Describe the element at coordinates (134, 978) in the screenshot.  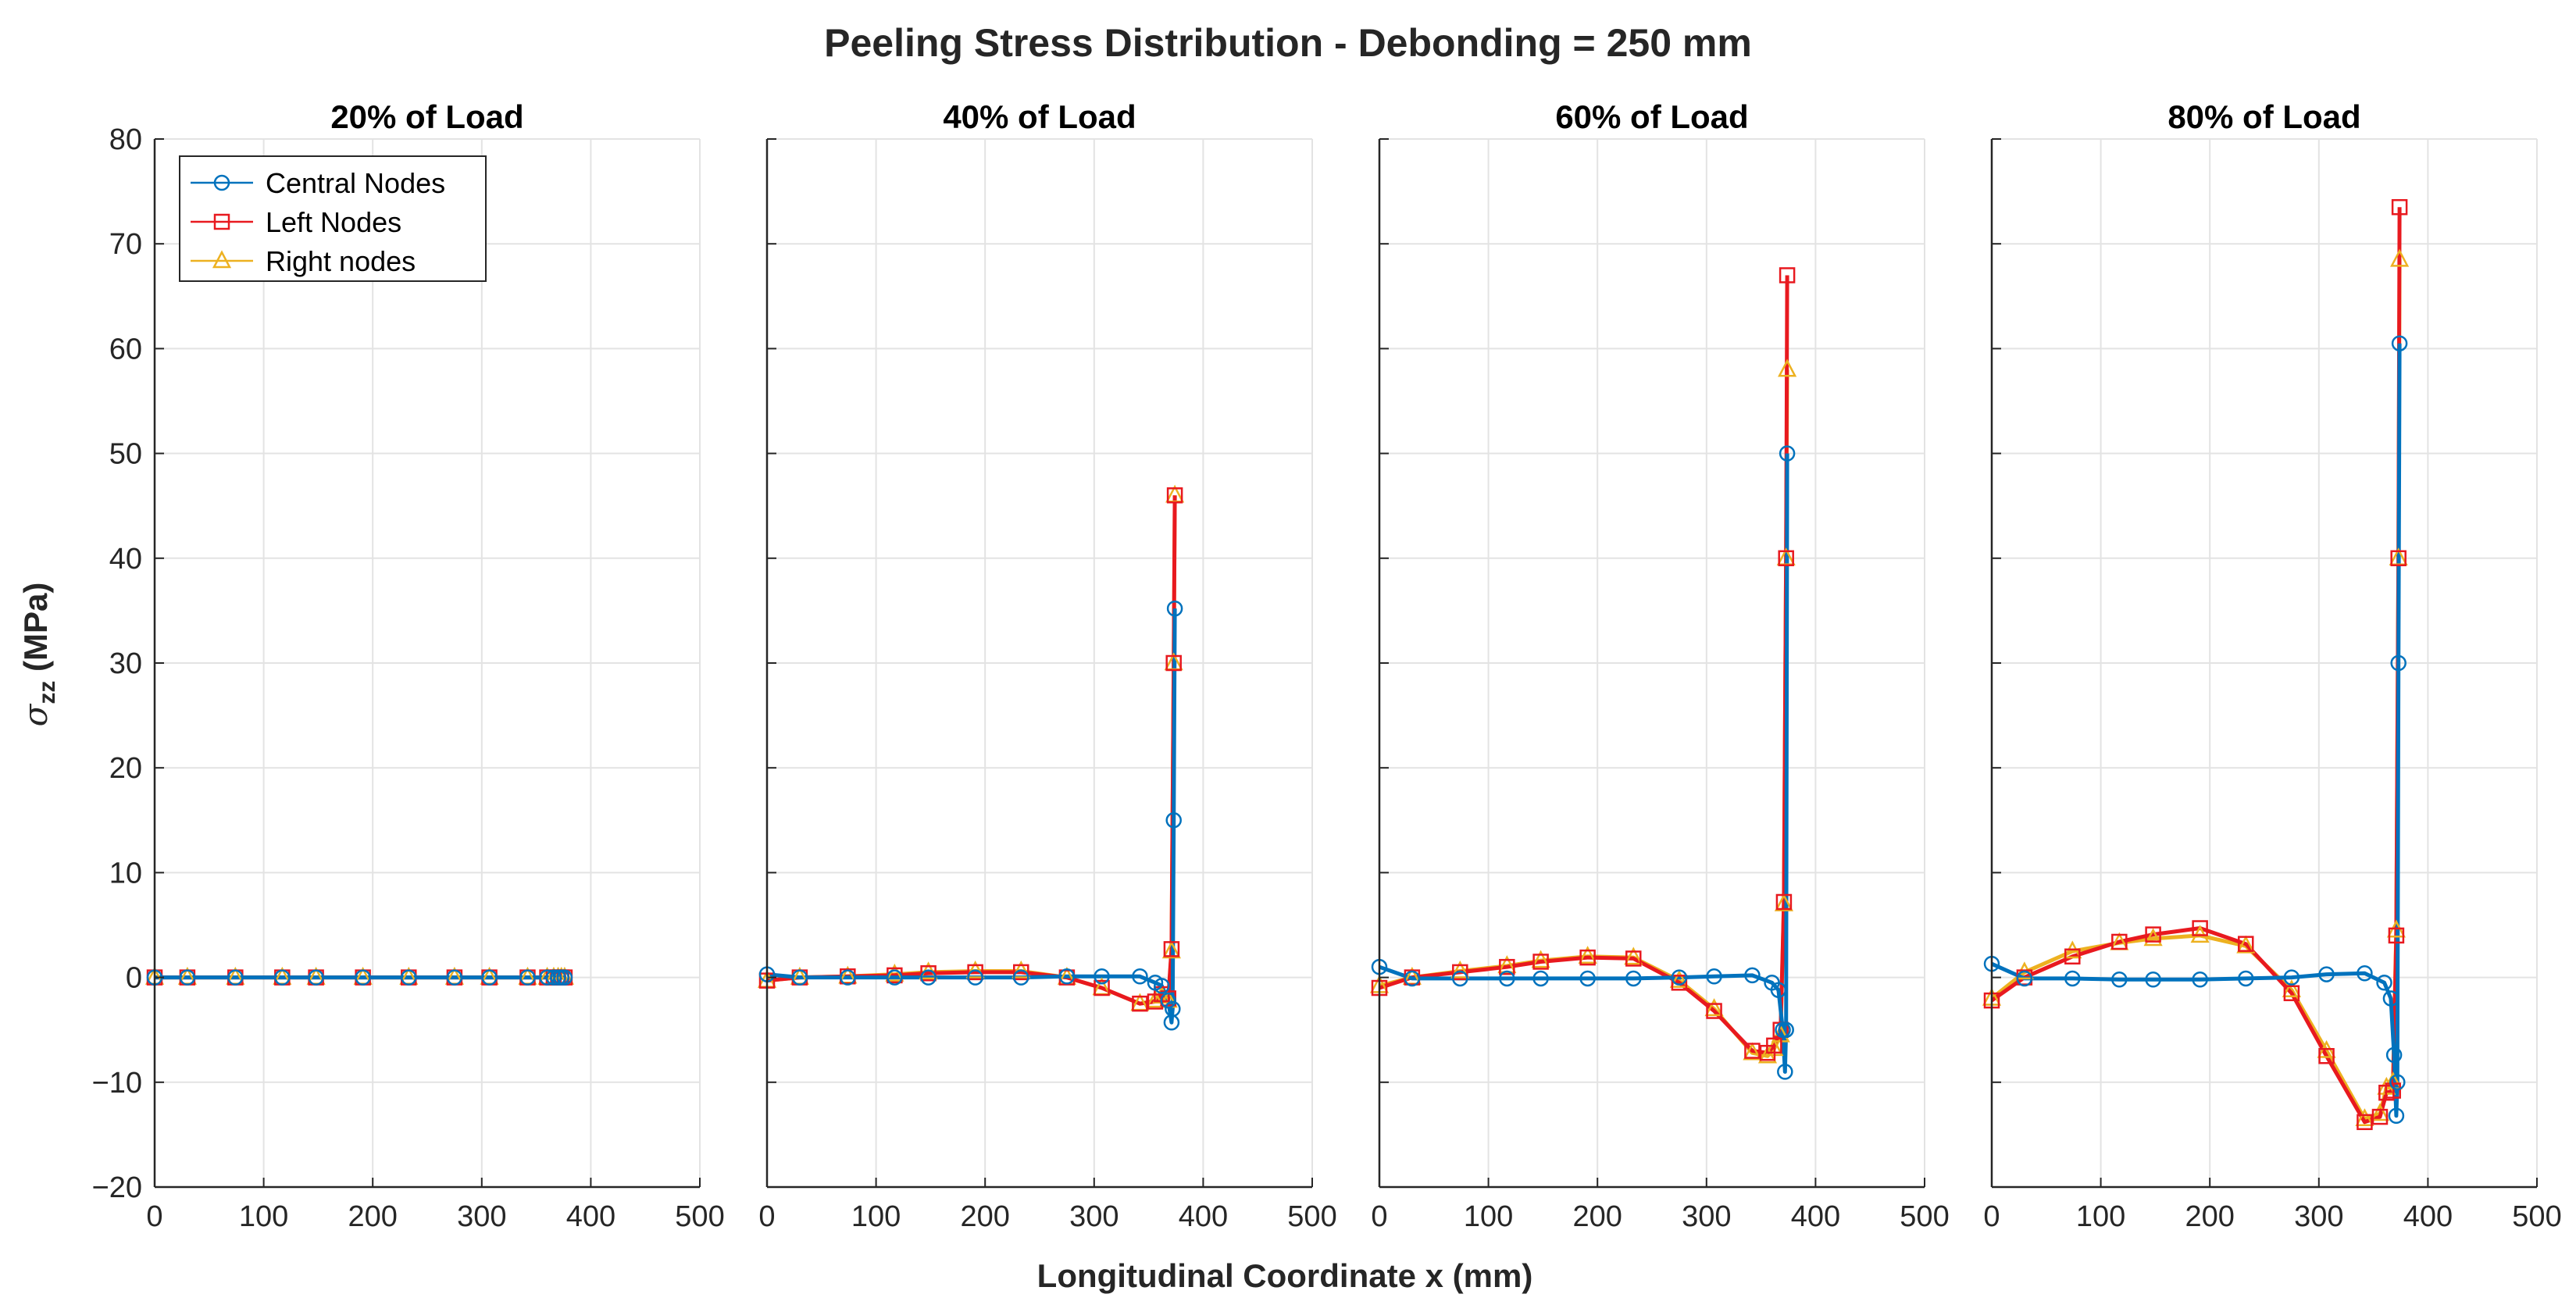
I see `y-tick-label: 0` at that location.